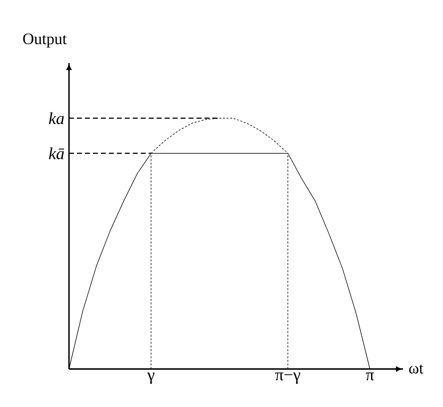 The width and height of the screenshot is (443, 407). I want to click on x-tick-label: γ, so click(150, 378).